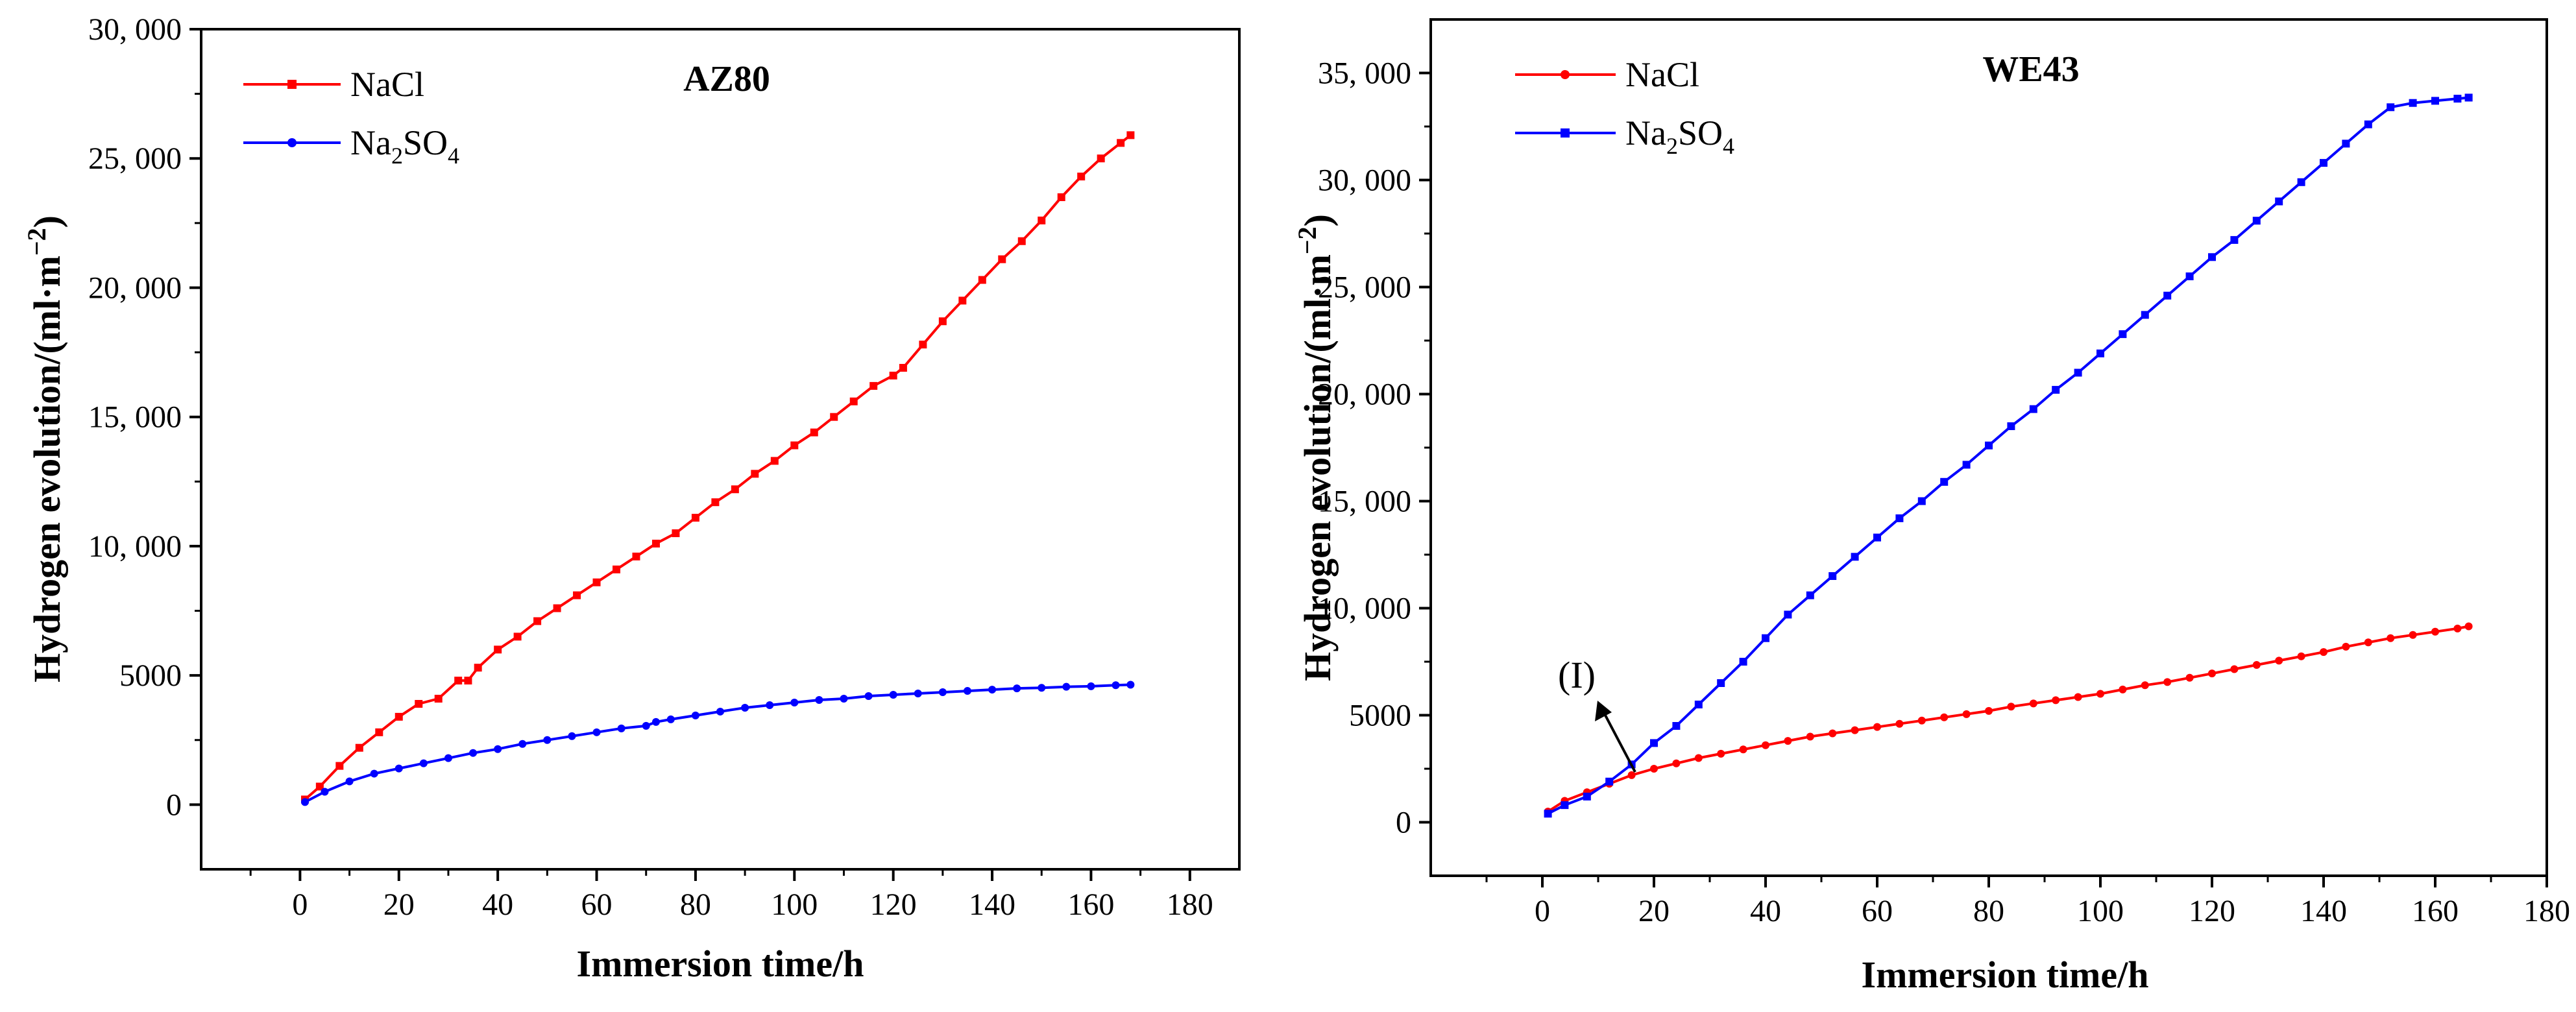  I want to click on chart-title: WE43, so click(2030, 69).